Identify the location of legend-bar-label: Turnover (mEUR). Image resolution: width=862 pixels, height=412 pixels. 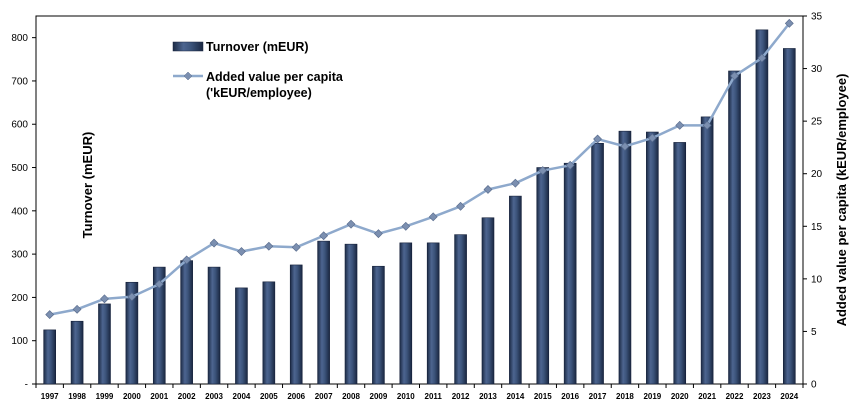
(257, 47).